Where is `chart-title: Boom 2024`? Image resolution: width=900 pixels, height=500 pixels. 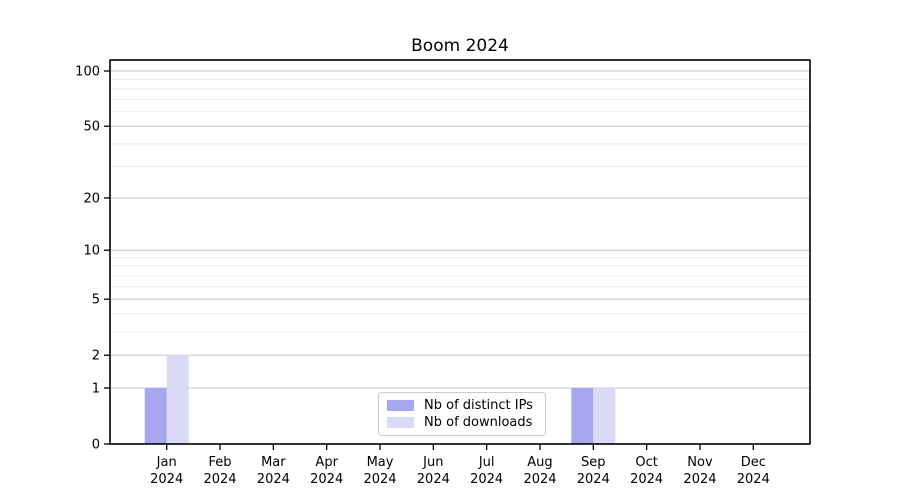
chart-title: Boom 2024 is located at coordinates (460, 46).